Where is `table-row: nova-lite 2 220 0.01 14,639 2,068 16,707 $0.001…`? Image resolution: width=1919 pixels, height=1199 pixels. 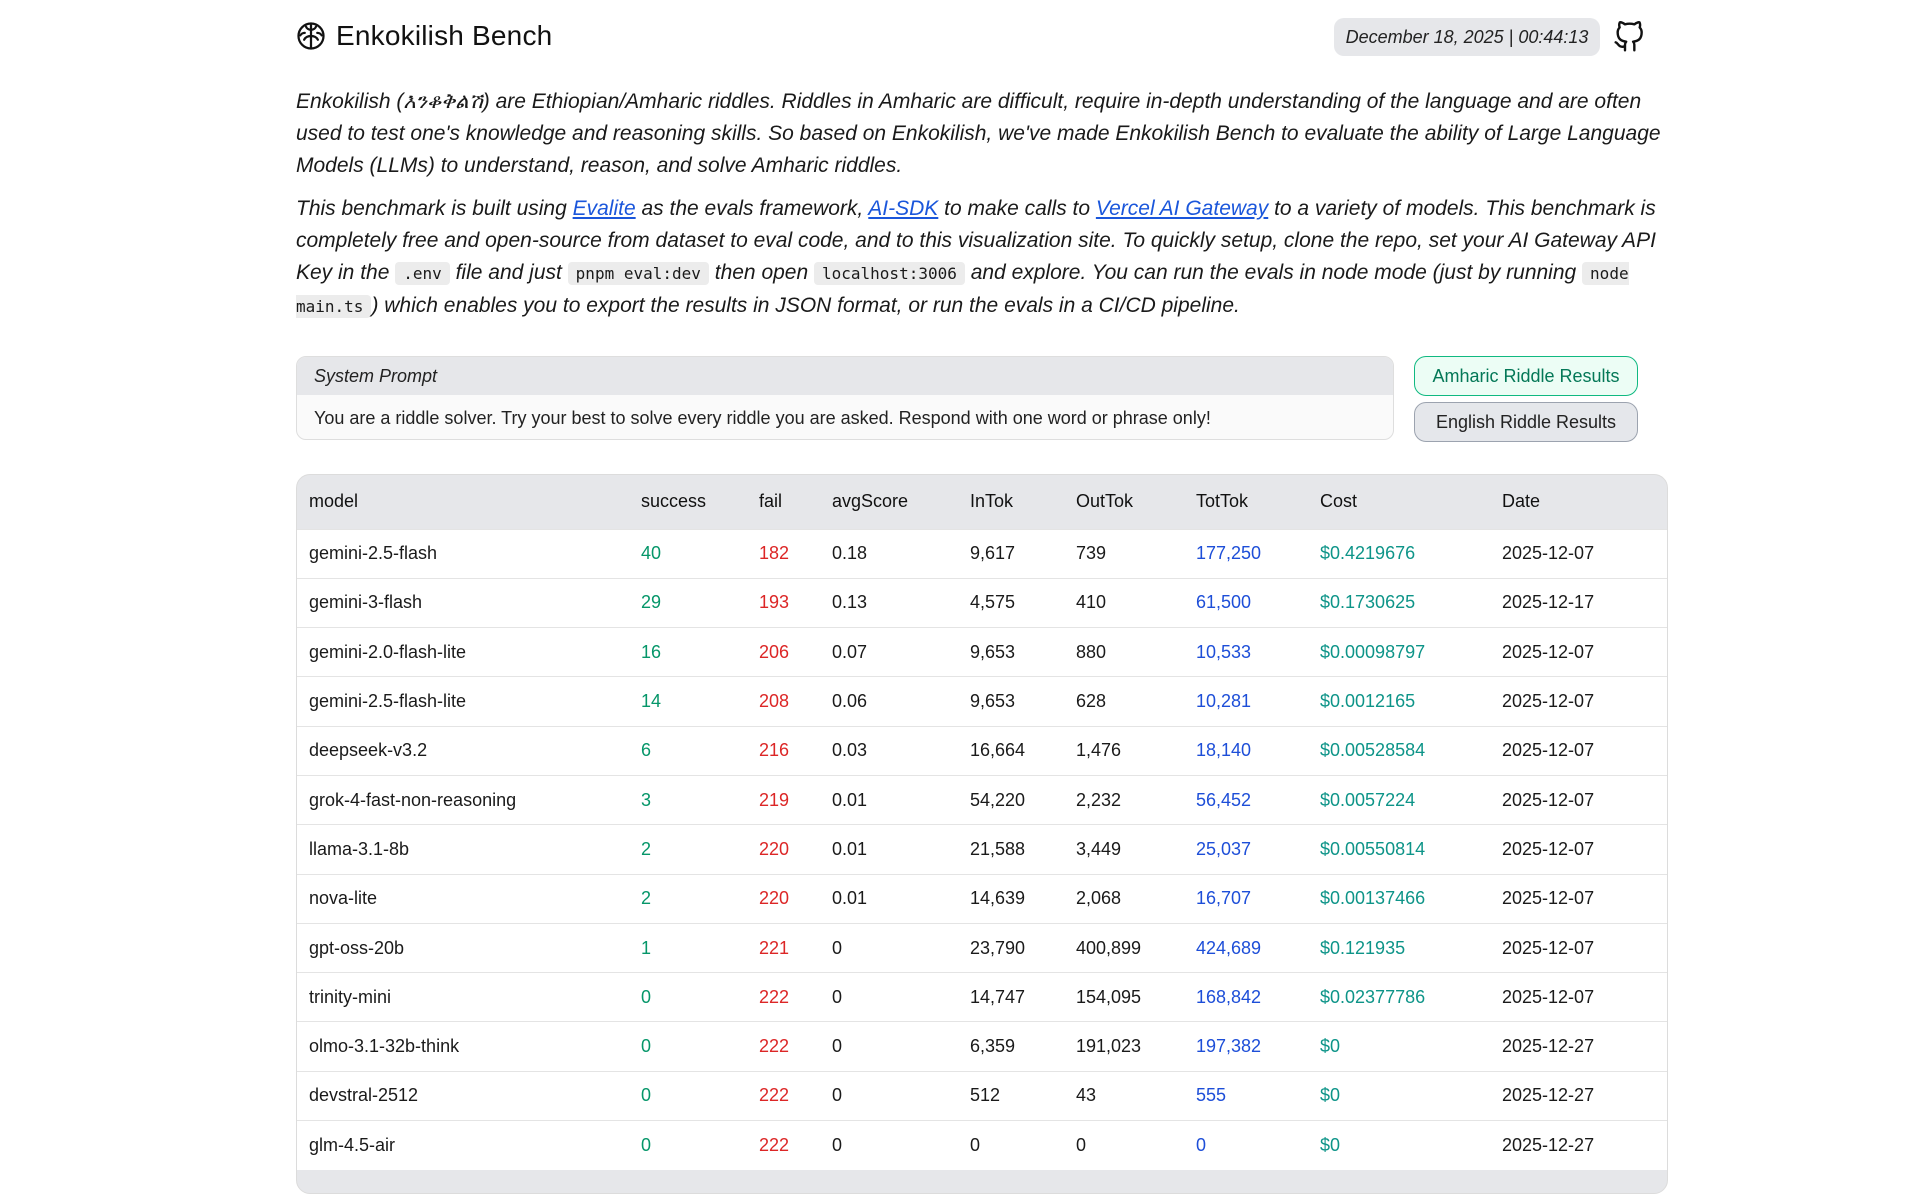
table-row: nova-lite 2 220 0.01 14,639 2,068 16,707 $0.001… is located at coordinates (982, 899).